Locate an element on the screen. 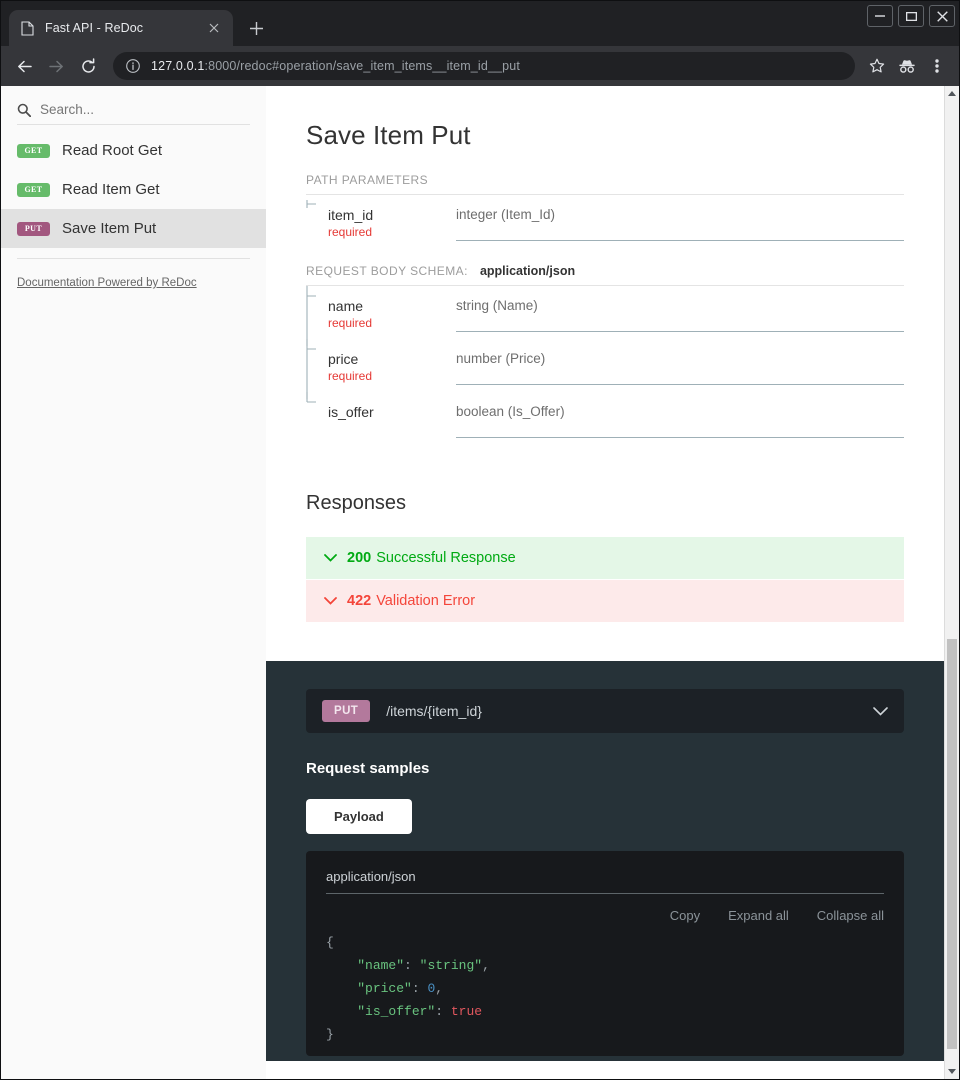  browser-tab: Fast API - ReDoc is located at coordinates (121, 28).